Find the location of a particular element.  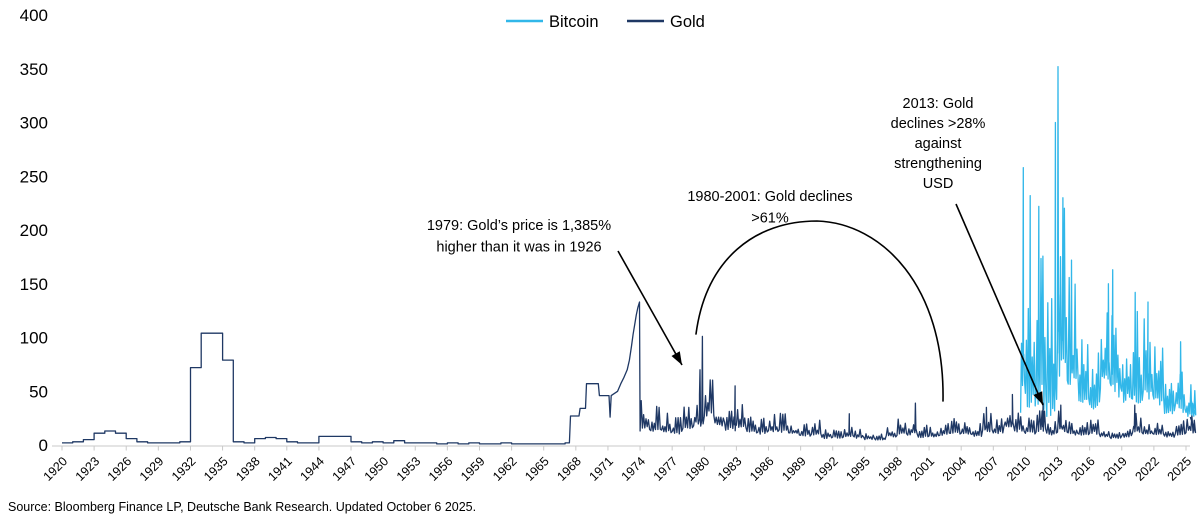

x-axis-label: 1926 is located at coordinates (120, 469).